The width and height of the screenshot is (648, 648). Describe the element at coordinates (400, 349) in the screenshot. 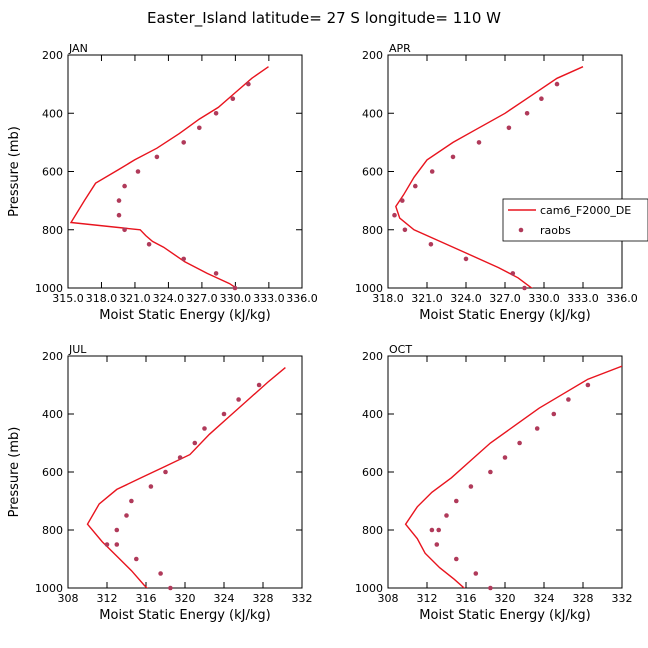

I see `panel-label: OCT` at that location.